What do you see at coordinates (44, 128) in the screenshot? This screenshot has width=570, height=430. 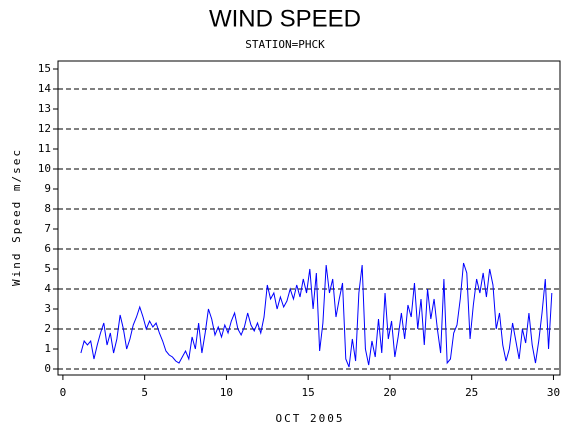 I see `y-tick-label: 12` at bounding box center [44, 128].